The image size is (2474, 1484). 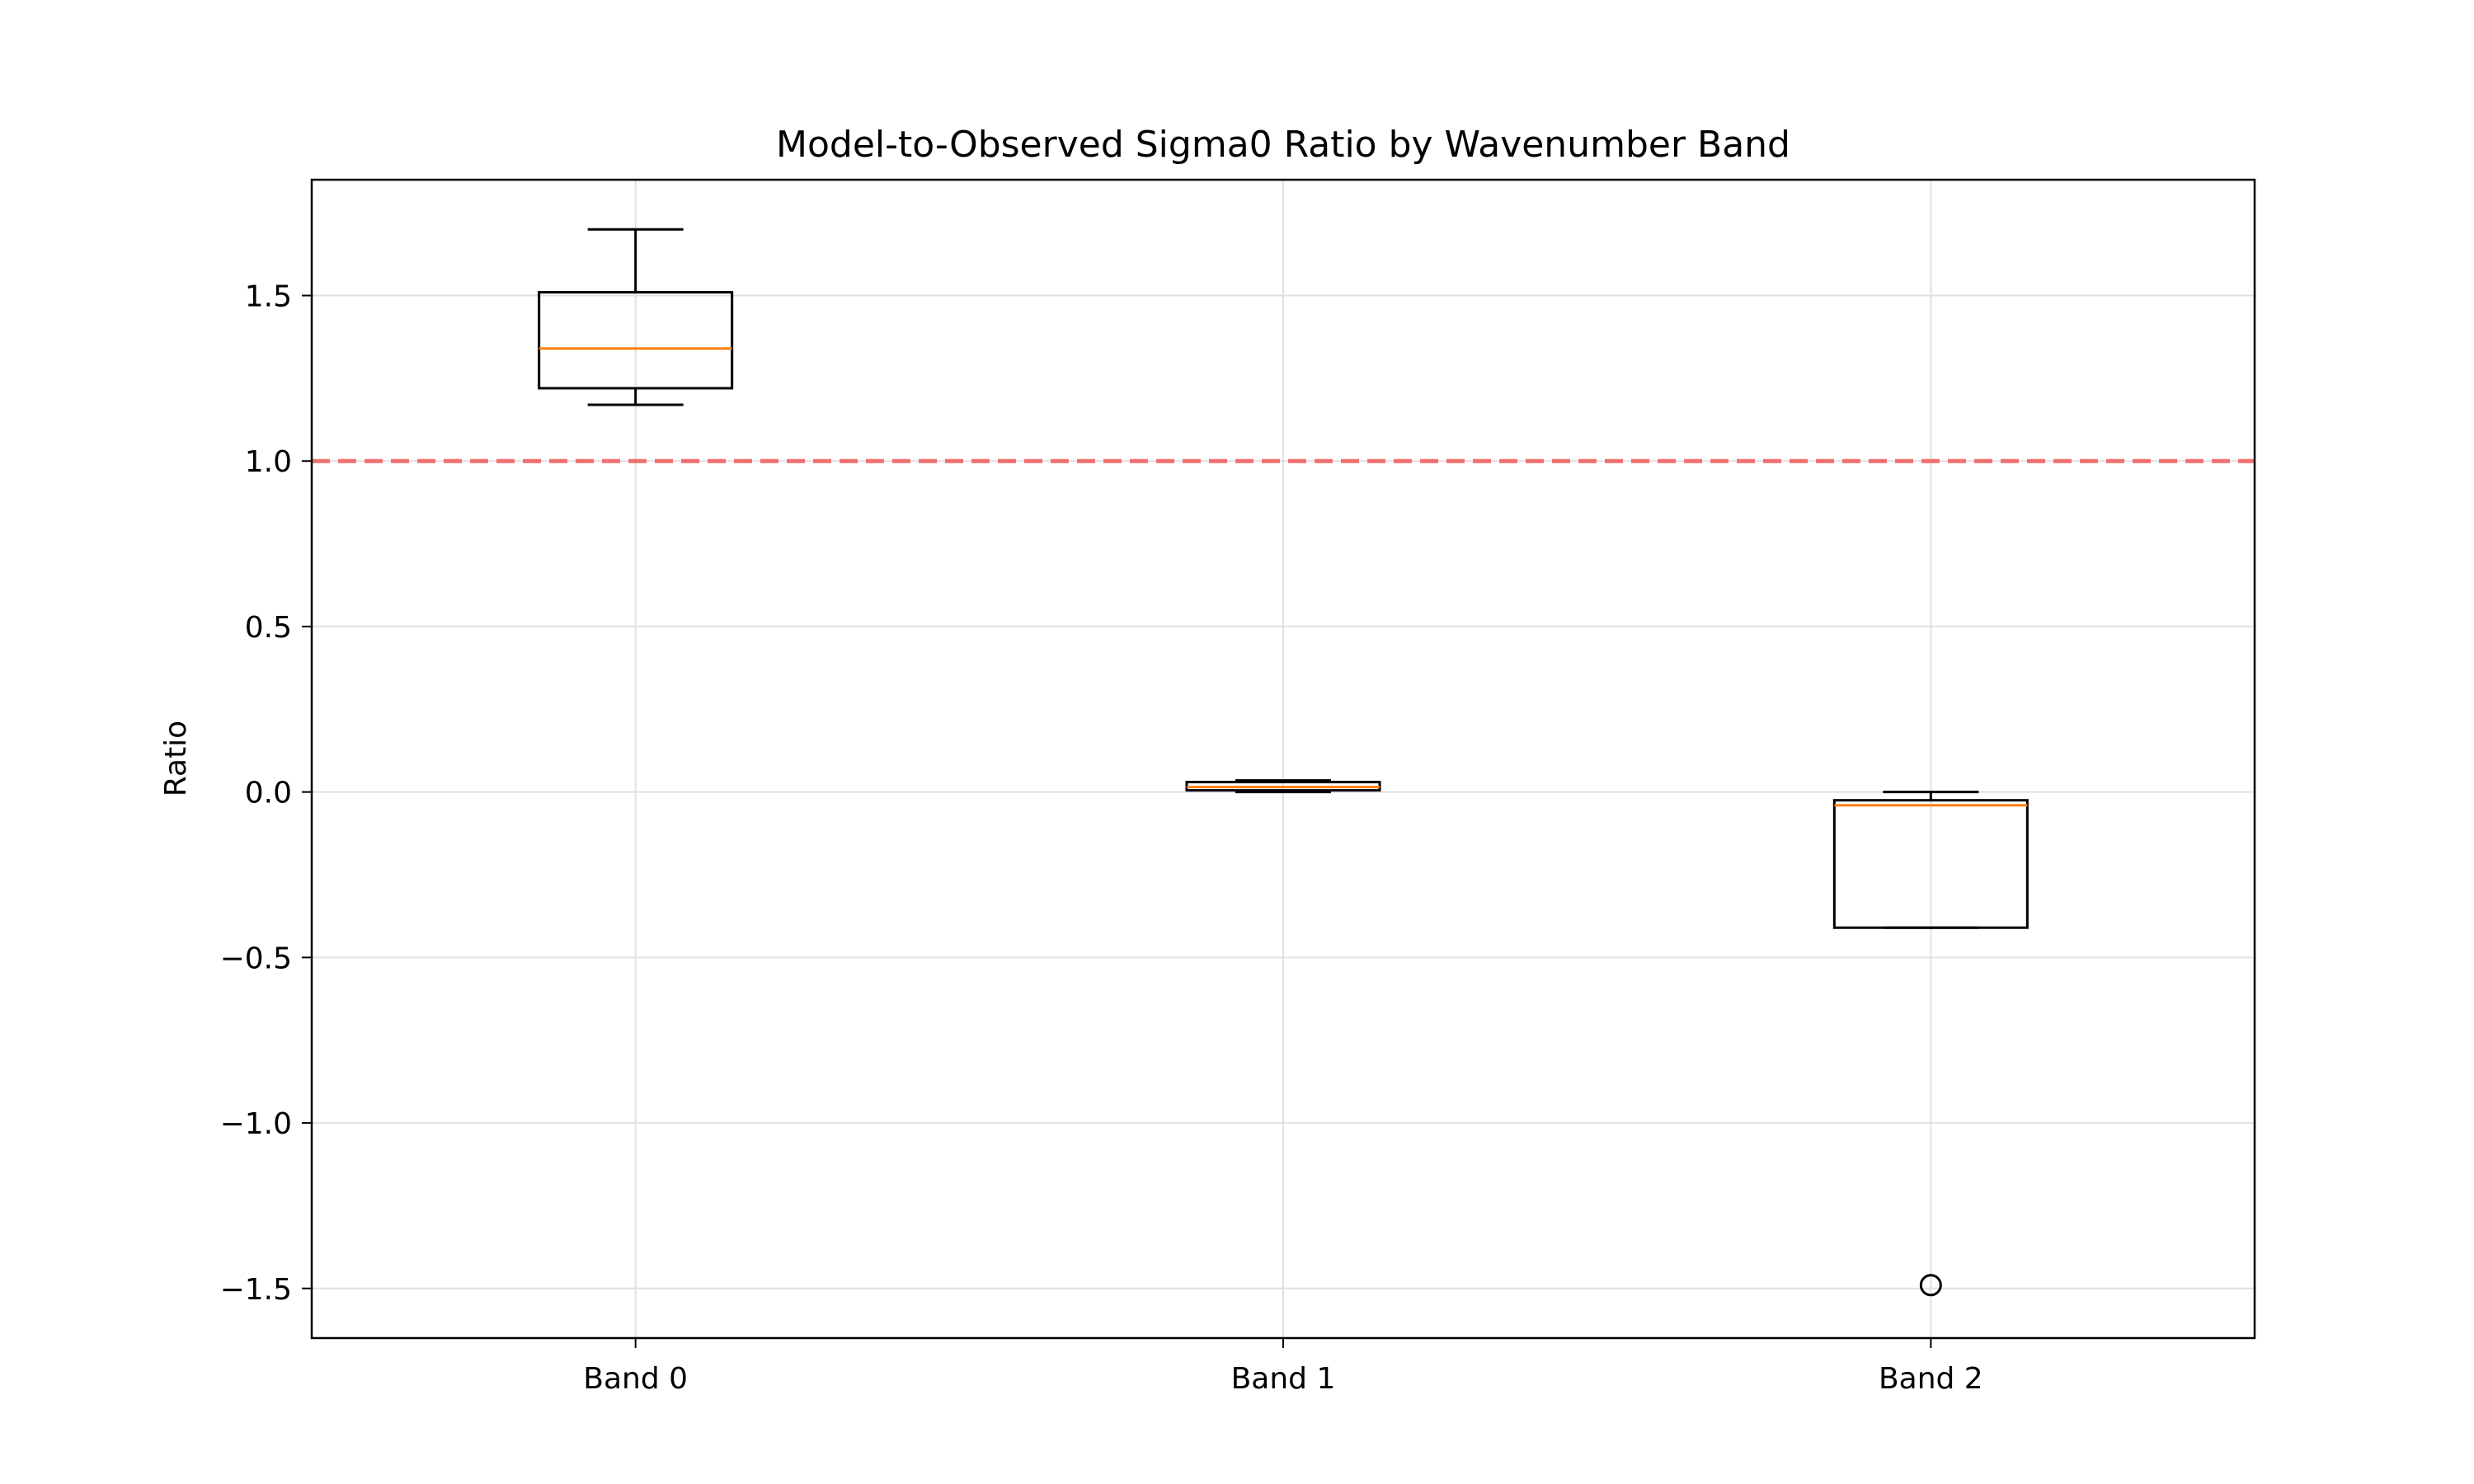 What do you see at coordinates (1931, 1379) in the screenshot?
I see `x-tick-label: Band 2` at bounding box center [1931, 1379].